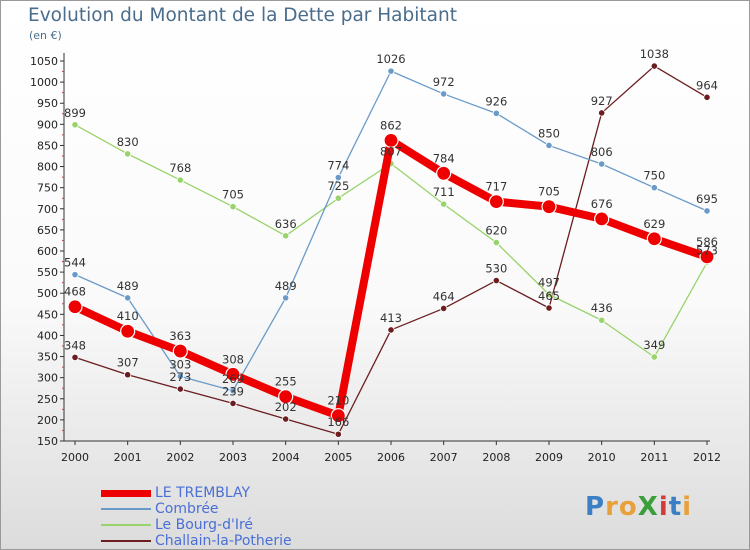 The width and height of the screenshot is (750, 550). What do you see at coordinates (75, 345) in the screenshot?
I see `data-label: 348` at bounding box center [75, 345].